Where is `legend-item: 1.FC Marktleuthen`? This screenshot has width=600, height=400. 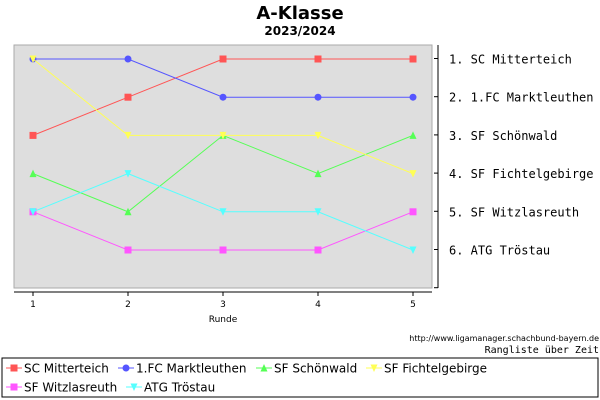
legend-item: 1.FC Marktleuthen is located at coordinates (182, 369).